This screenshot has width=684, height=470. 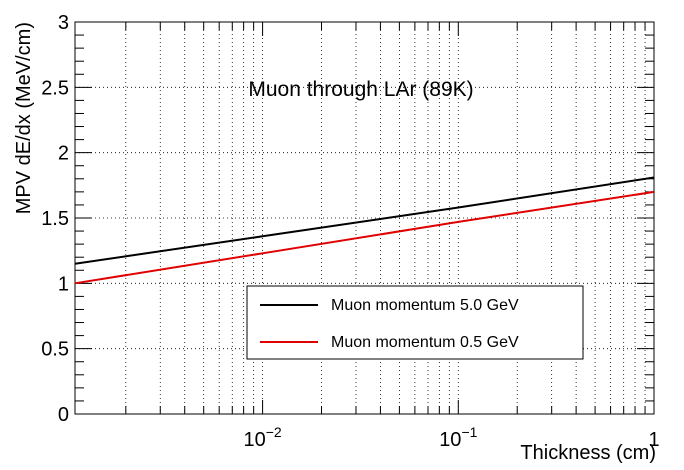 I want to click on x-tick-label: 10⁻¹, so click(x=458, y=437).